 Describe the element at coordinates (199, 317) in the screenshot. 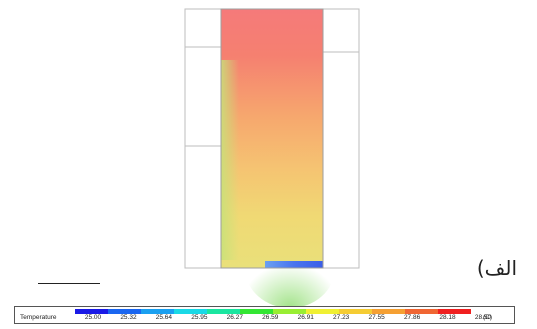

I see `legend-tick-label: 25.95` at that location.